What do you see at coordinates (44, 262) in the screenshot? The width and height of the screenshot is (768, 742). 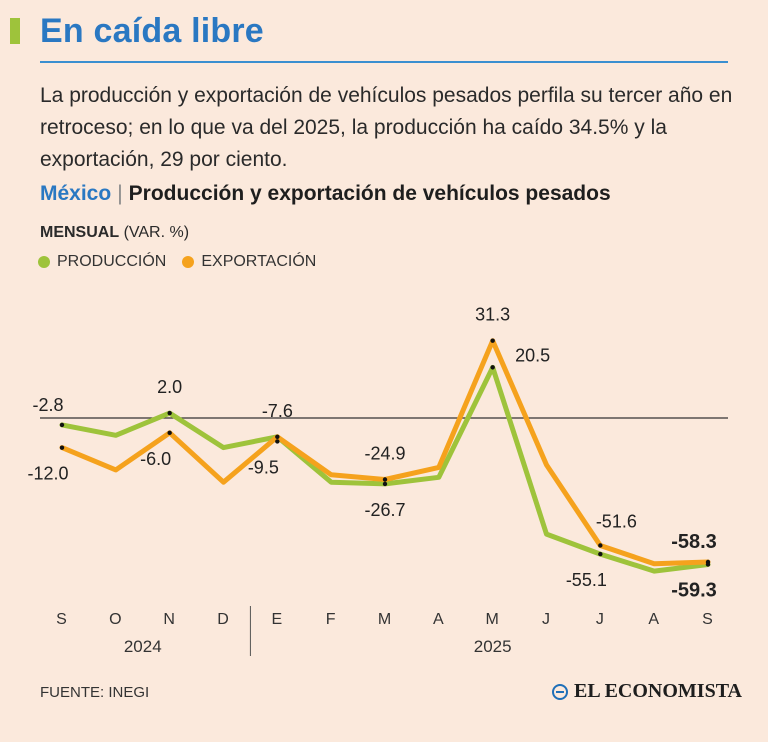 I see `legend-production-dot-icon` at bounding box center [44, 262].